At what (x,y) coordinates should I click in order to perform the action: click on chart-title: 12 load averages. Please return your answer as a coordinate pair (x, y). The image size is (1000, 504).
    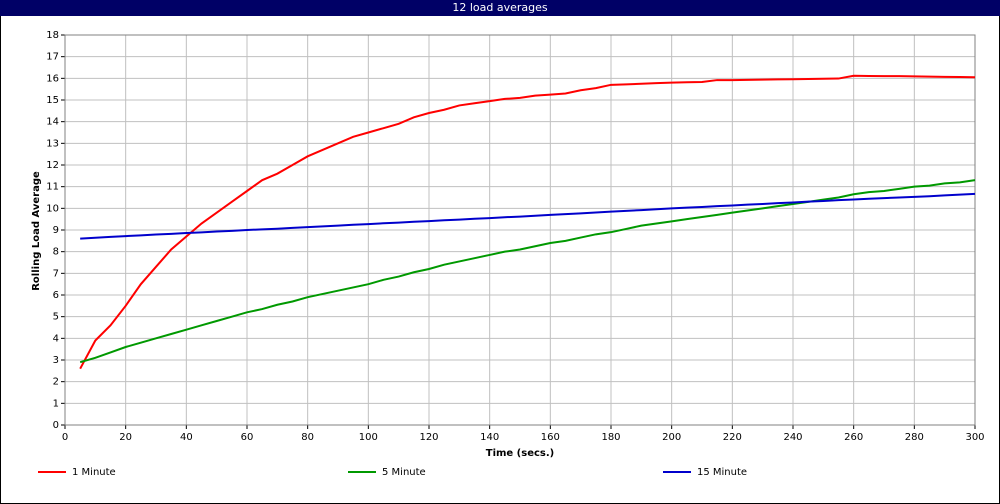
    Looking at the image, I should click on (500, 7).